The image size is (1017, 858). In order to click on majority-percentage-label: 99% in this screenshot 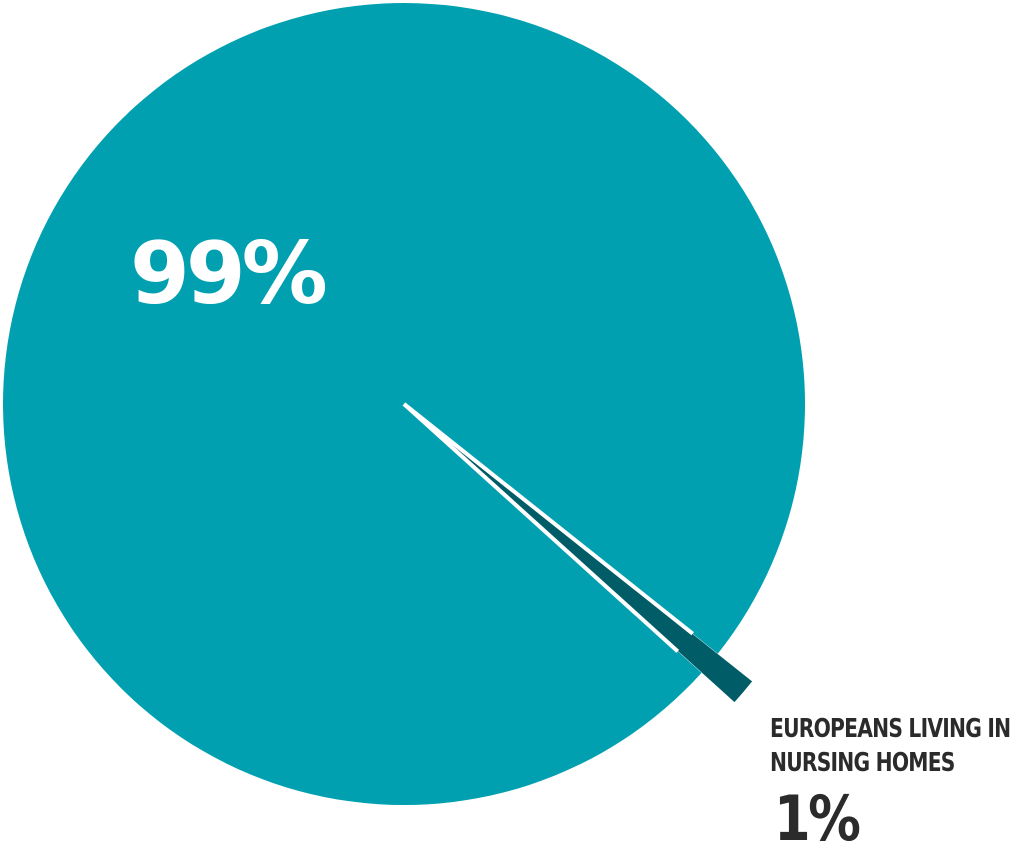, I will do `click(228, 274)`.